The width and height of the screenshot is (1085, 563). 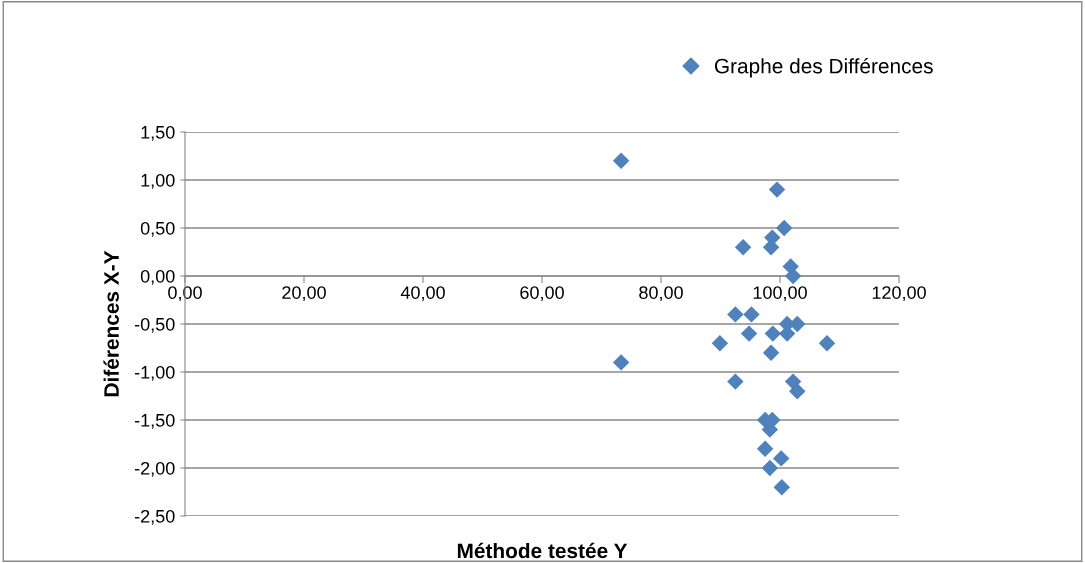 What do you see at coordinates (158, 133) in the screenshot?
I see `y-tick-label: 1,50` at bounding box center [158, 133].